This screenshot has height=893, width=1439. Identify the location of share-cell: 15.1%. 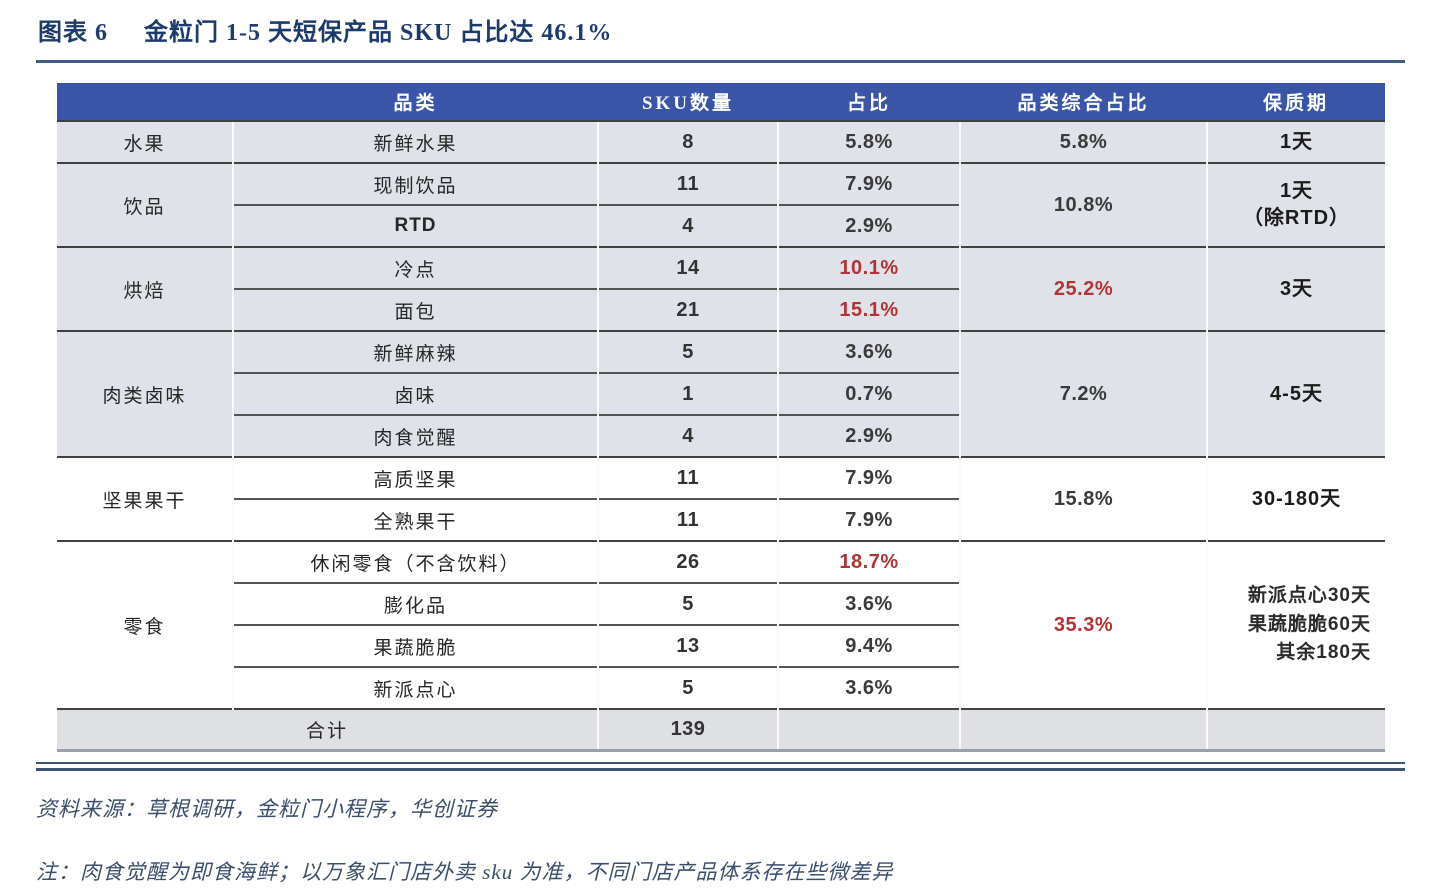
(868, 309).